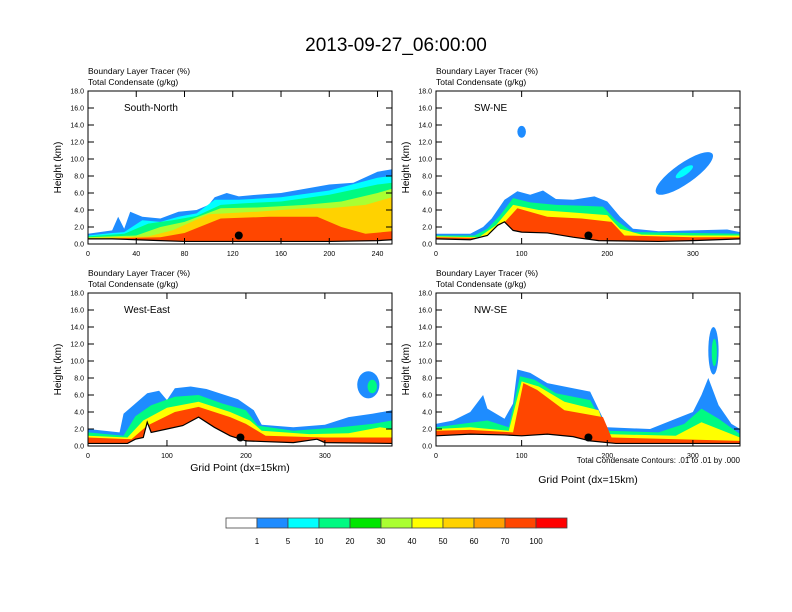 The height and width of the screenshot is (612, 792). I want to click on x-tick-label: 160, so click(281, 254).